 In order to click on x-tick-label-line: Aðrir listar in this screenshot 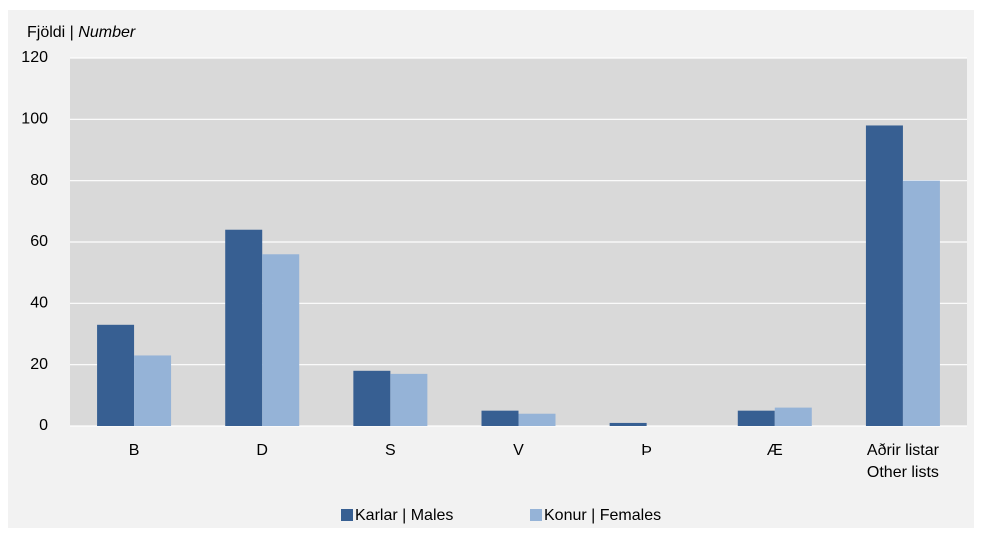, I will do `click(903, 450)`.